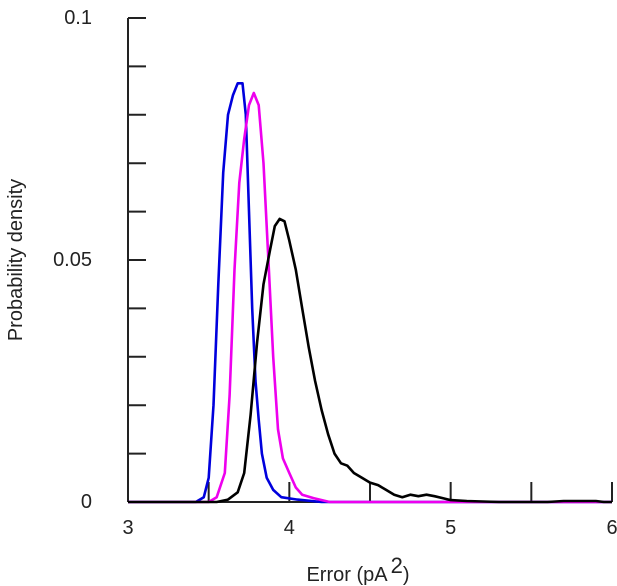  What do you see at coordinates (406, 575) in the screenshot?
I see `x-axis-label-close: )` at bounding box center [406, 575].